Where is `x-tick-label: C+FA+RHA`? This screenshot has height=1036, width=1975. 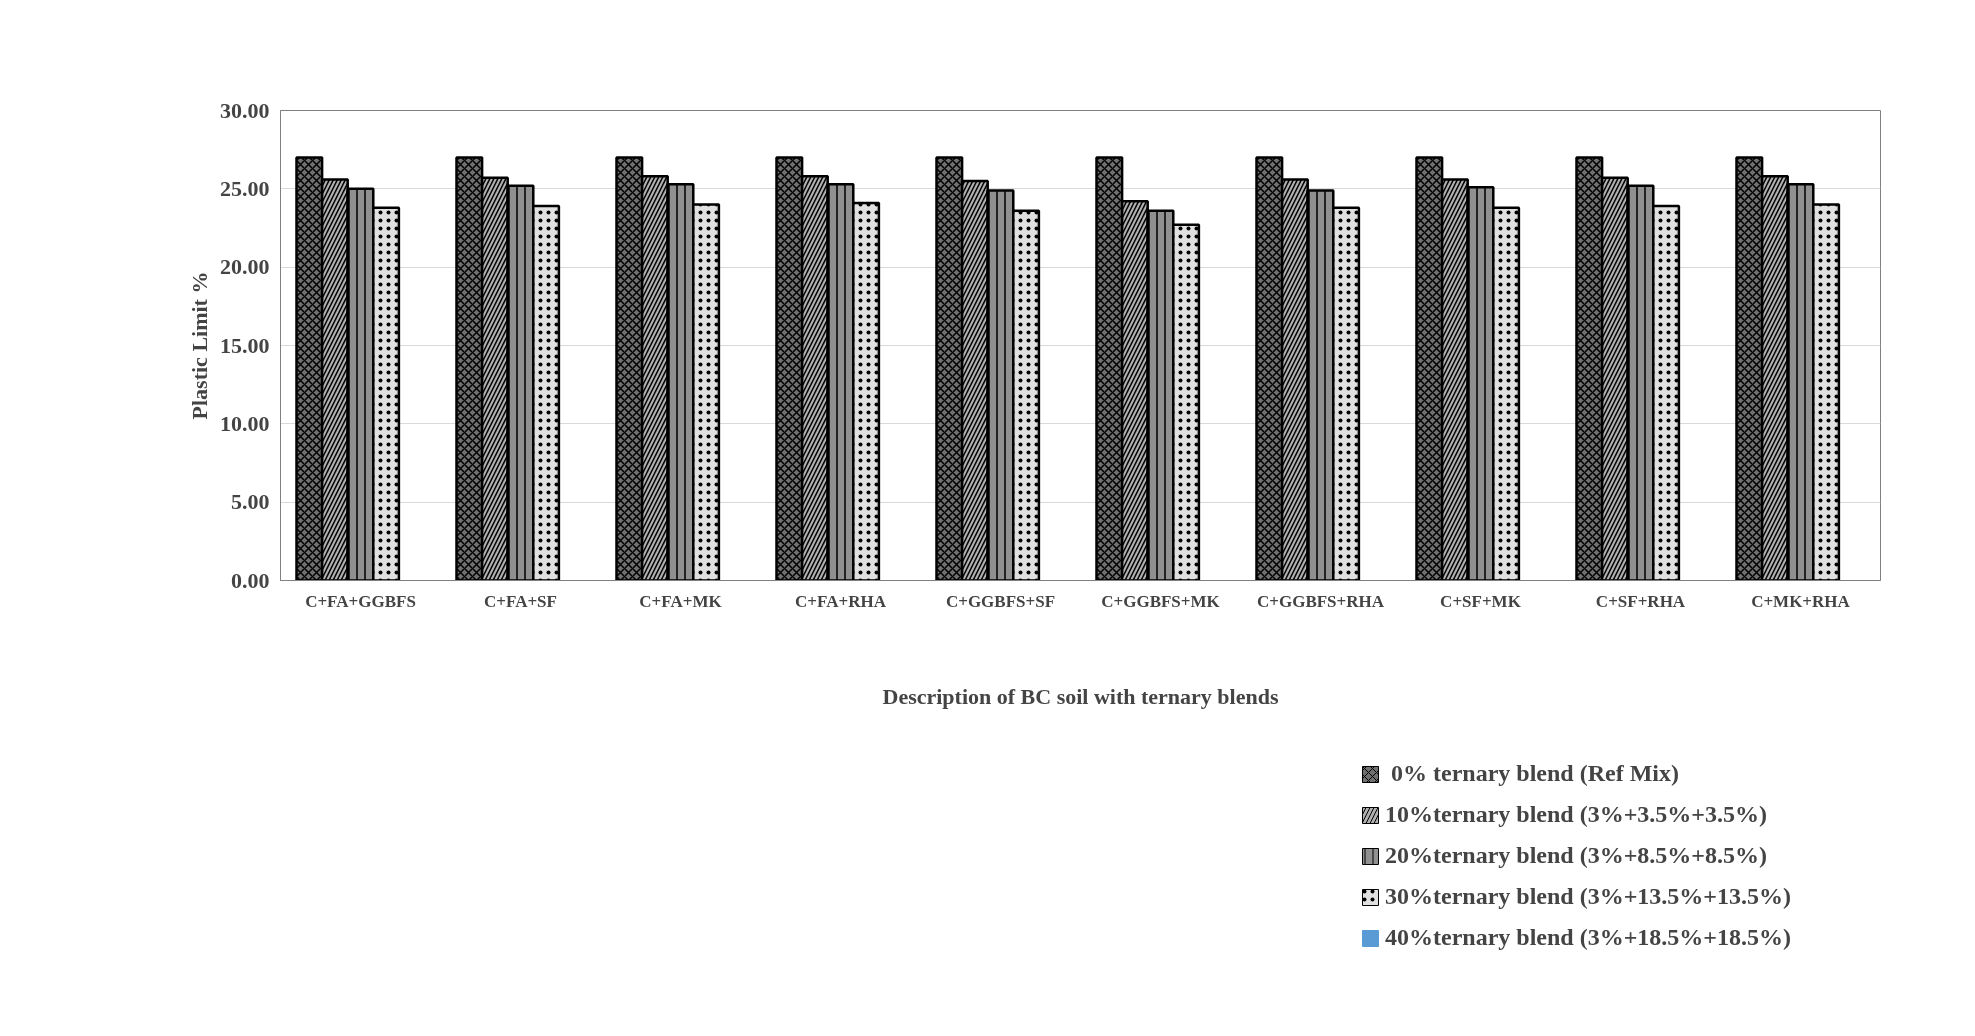
x-tick-label: C+FA+RHA is located at coordinates (841, 601).